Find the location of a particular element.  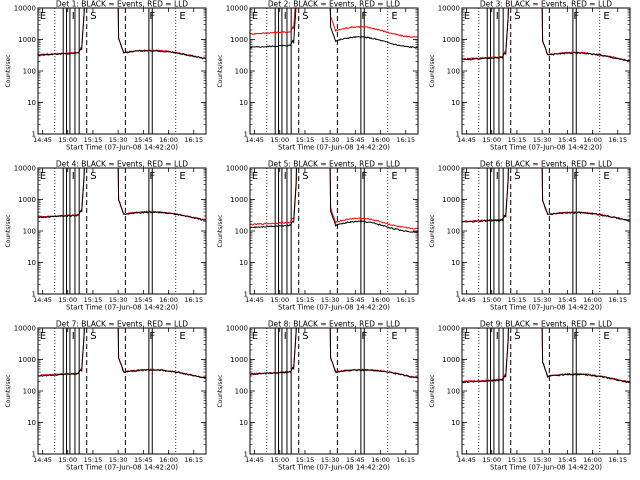

panel-title: Det 4: BLACK = Events, RED = LLD is located at coordinates (122, 164).